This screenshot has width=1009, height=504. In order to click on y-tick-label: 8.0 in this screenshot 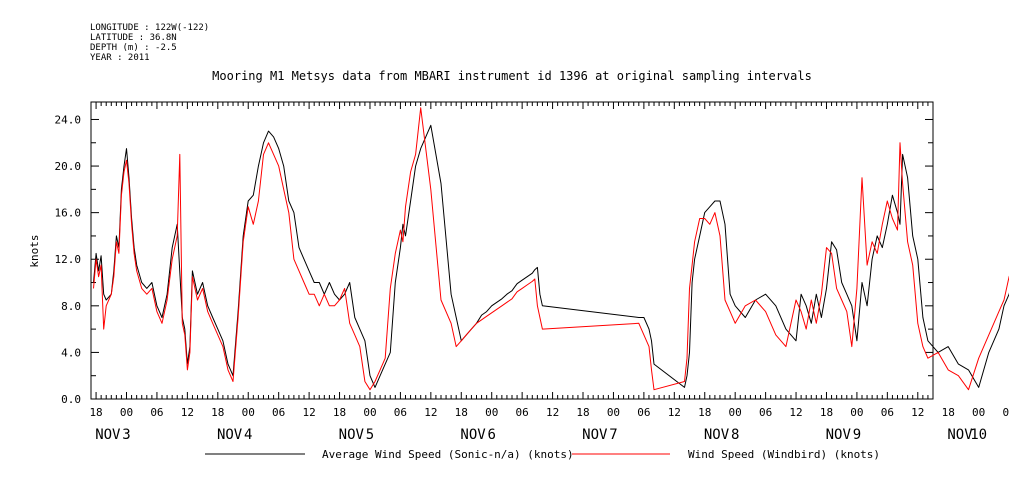, I will do `click(71, 306)`.